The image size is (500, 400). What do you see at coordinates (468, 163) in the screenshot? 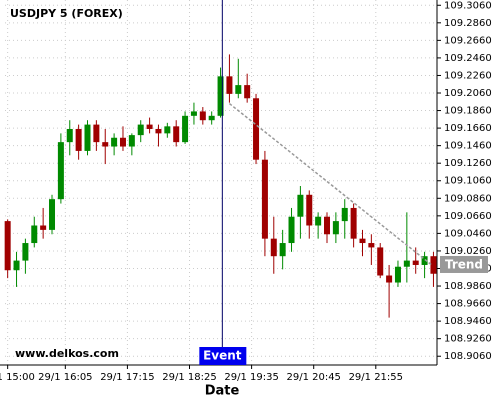
I see `y-tick-label: 109.1260` at bounding box center [468, 163].